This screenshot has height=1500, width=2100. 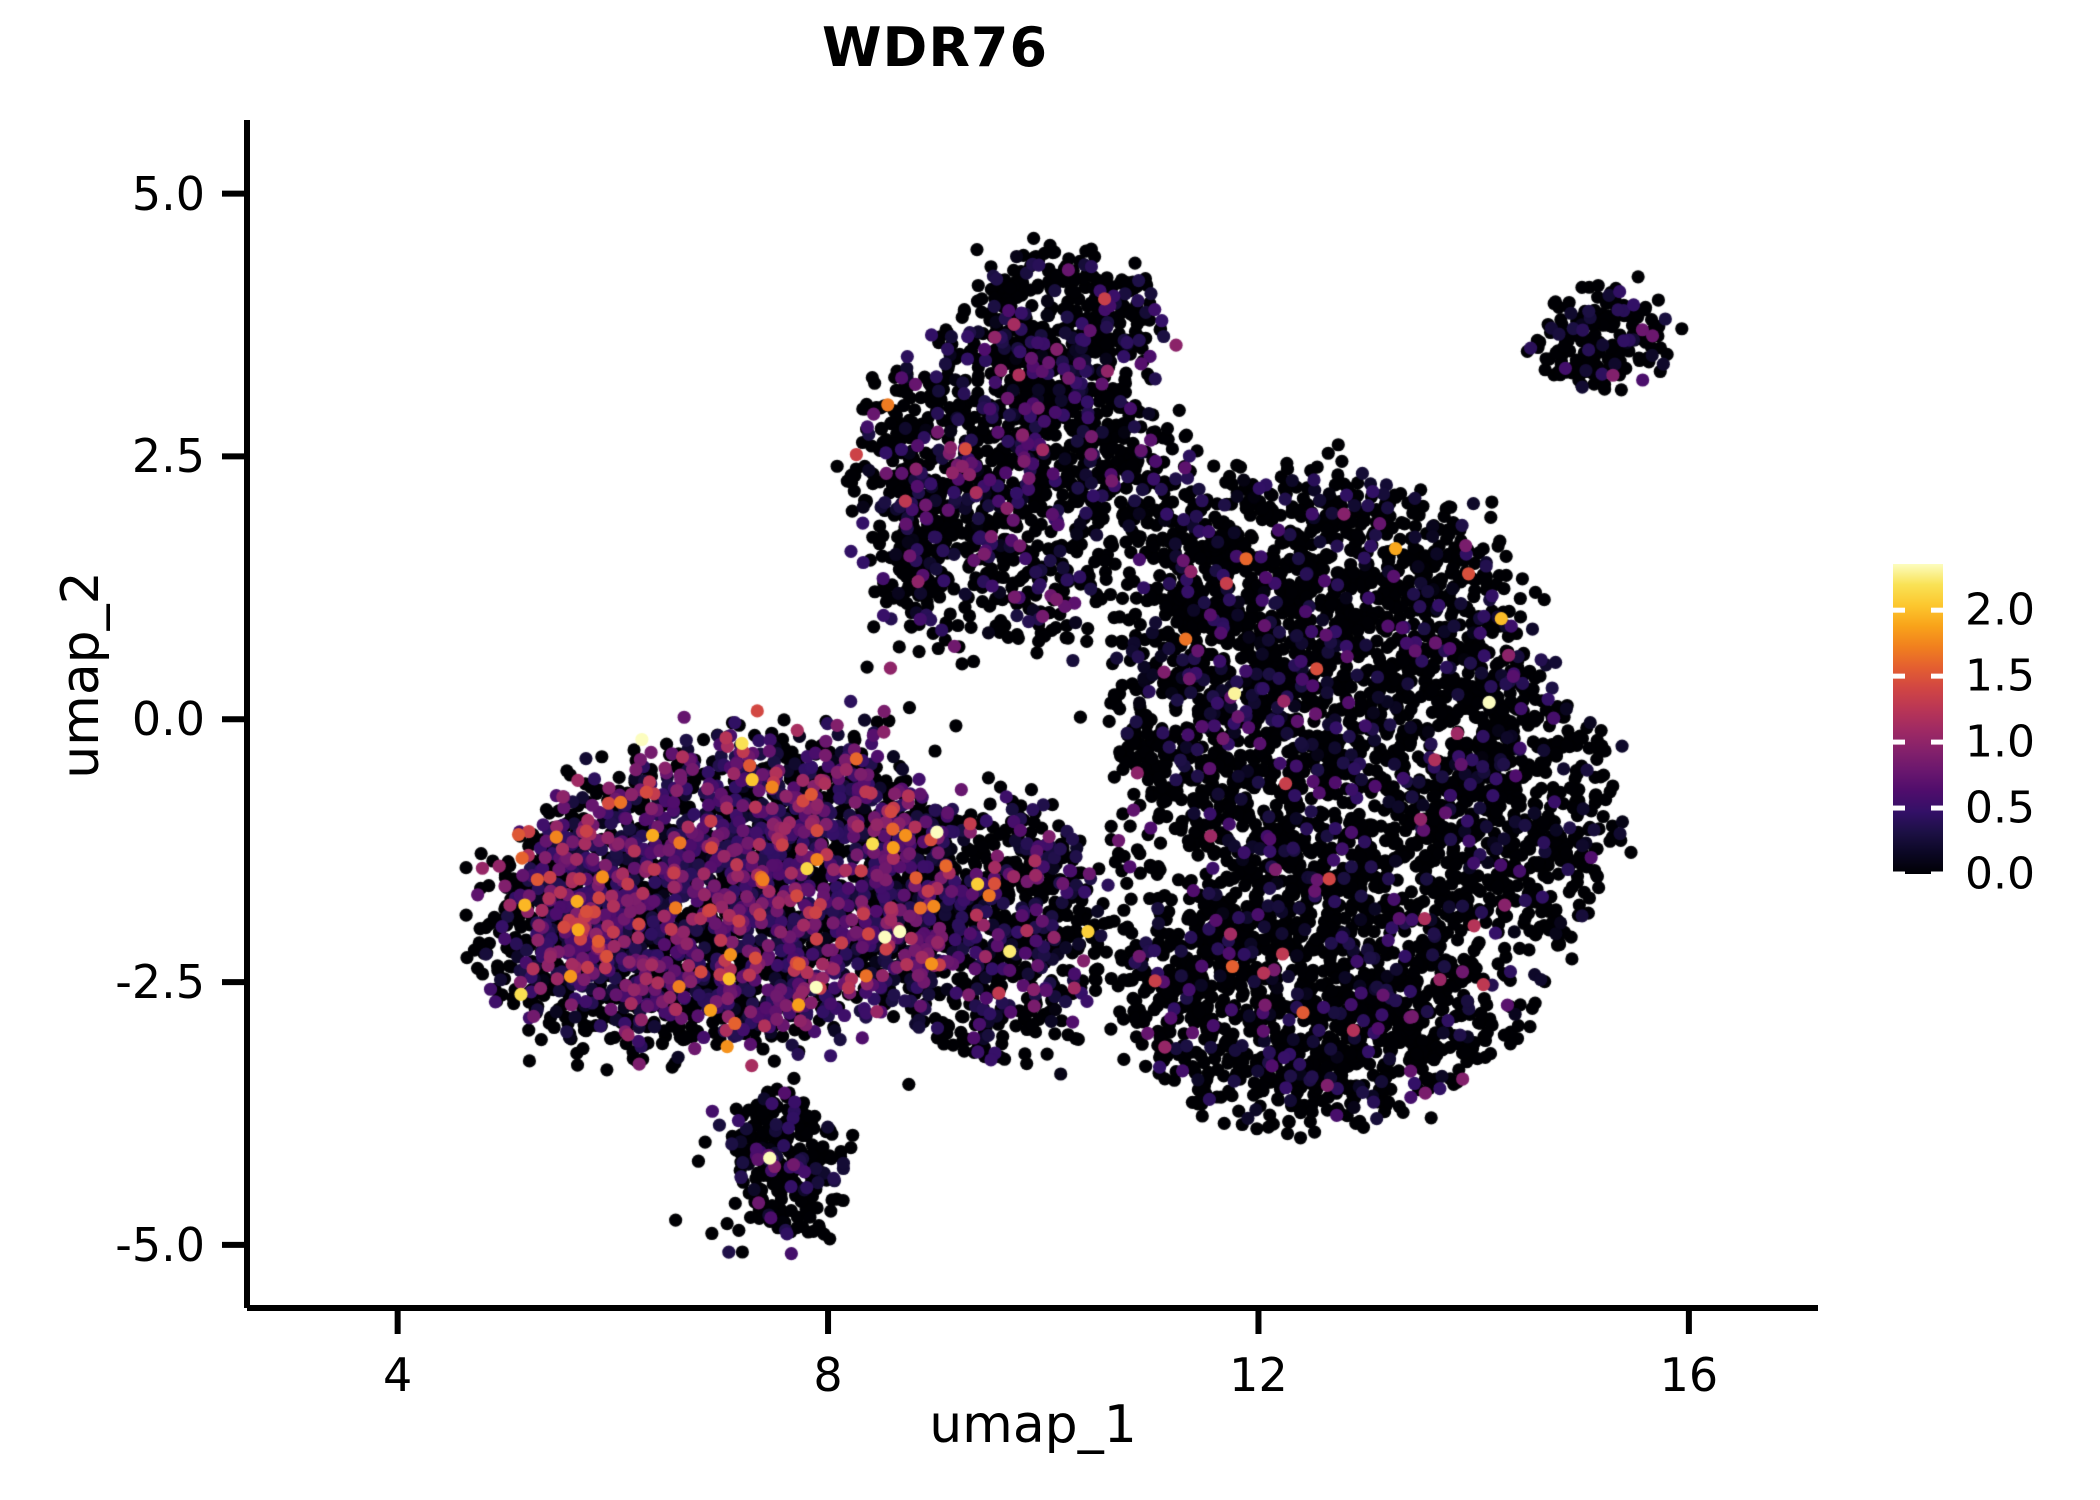 I want to click on y-axis-title: umap_2, so click(x=81, y=675).